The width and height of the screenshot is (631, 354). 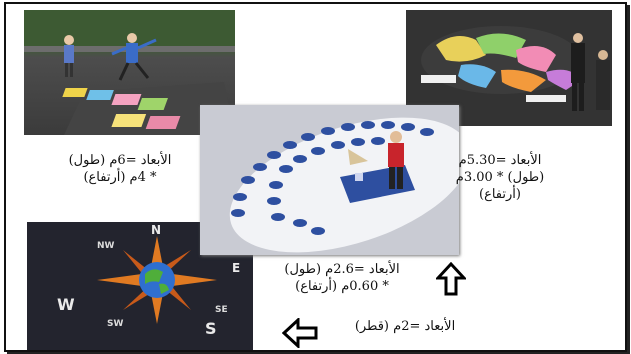 What do you see at coordinates (66, 304) in the screenshot?
I see `compass-west-label: W` at bounding box center [66, 304].